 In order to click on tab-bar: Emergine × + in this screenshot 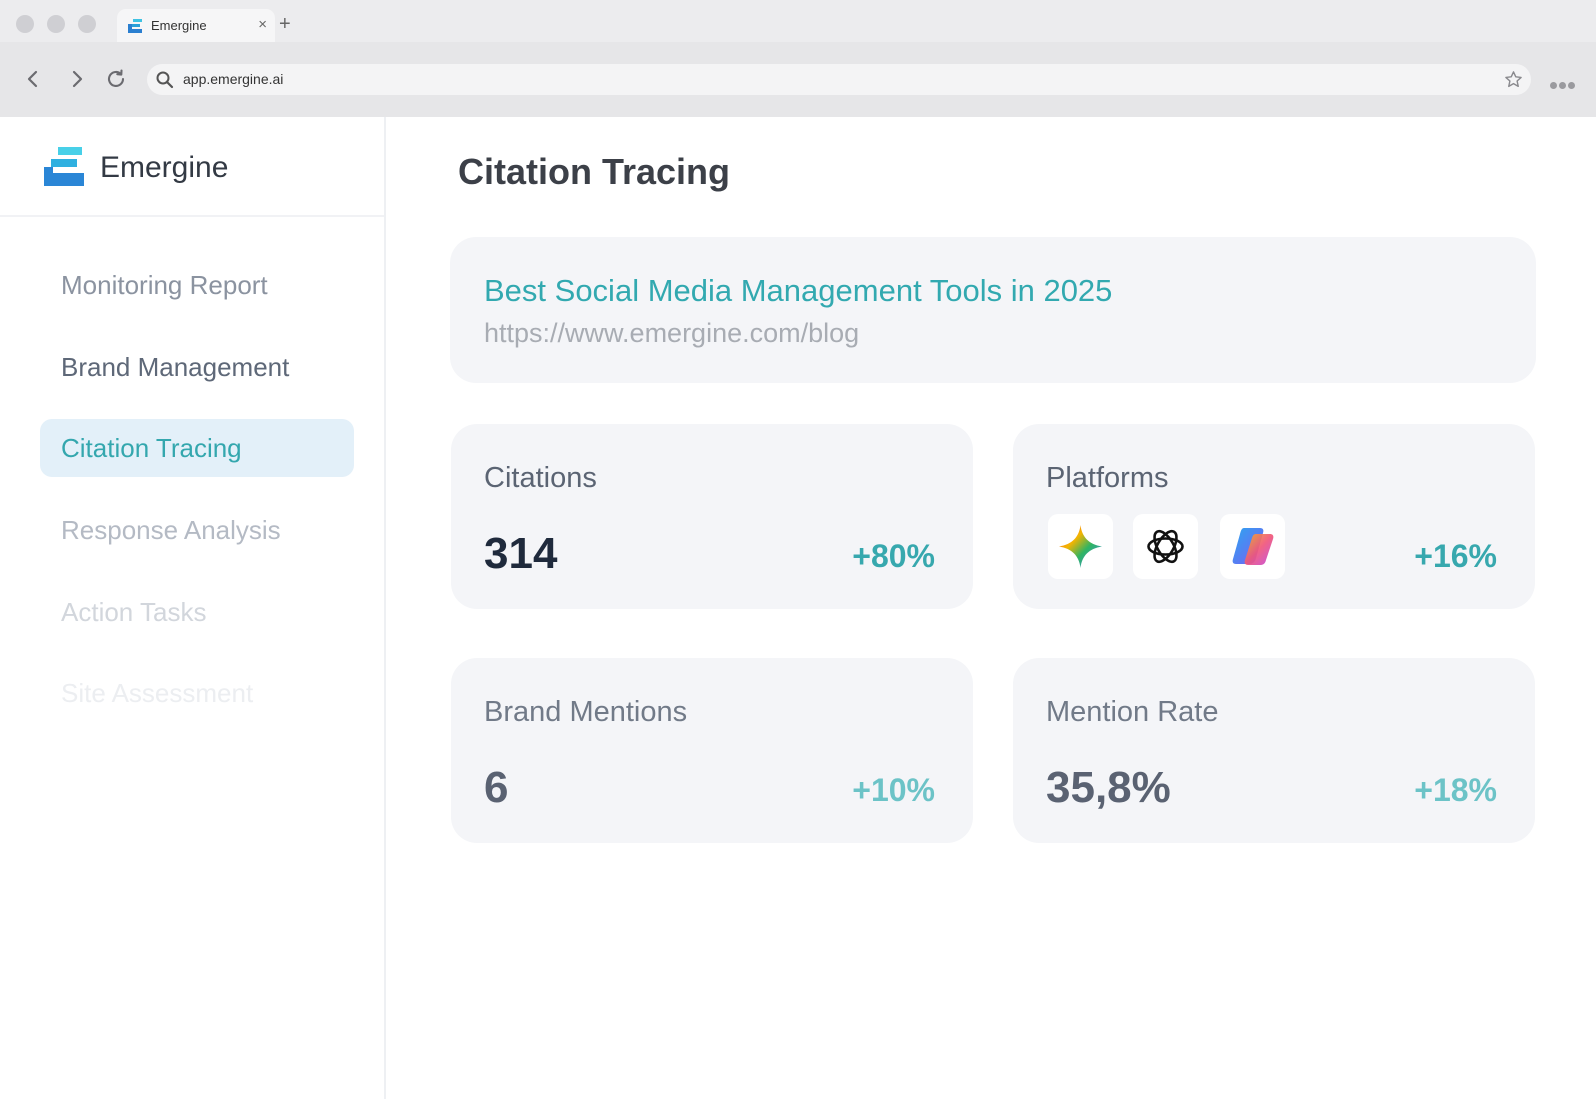, I will do `click(798, 21)`.